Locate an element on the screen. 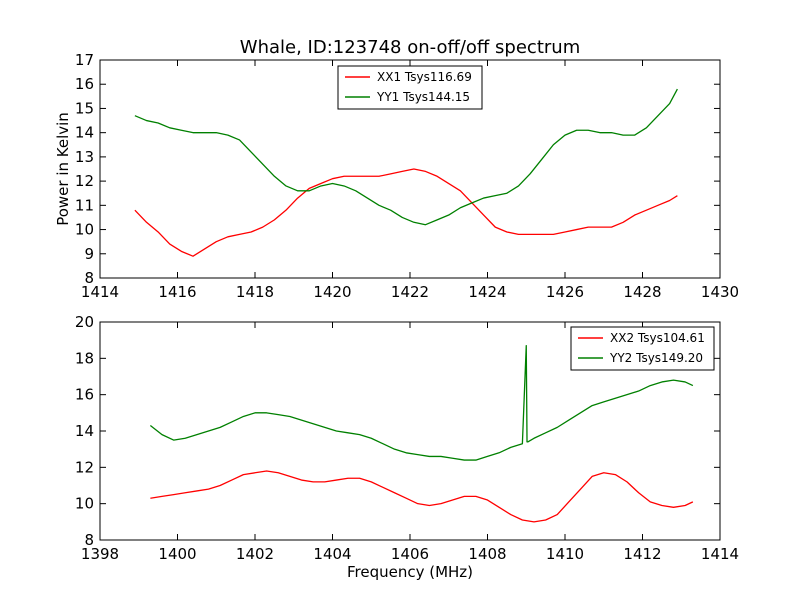  bottom-x-tick-label: 1404 is located at coordinates (332, 554).